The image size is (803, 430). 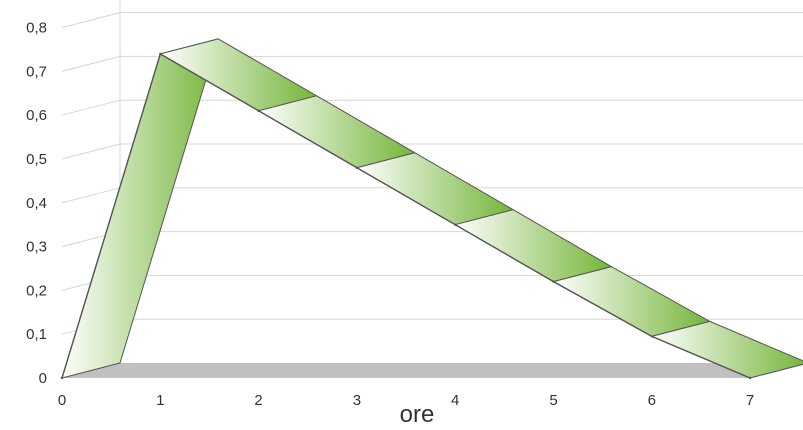 What do you see at coordinates (406, 400) in the screenshot?
I see `x-axis-ticks: 0 1 2 3 4 5 6 7` at bounding box center [406, 400].